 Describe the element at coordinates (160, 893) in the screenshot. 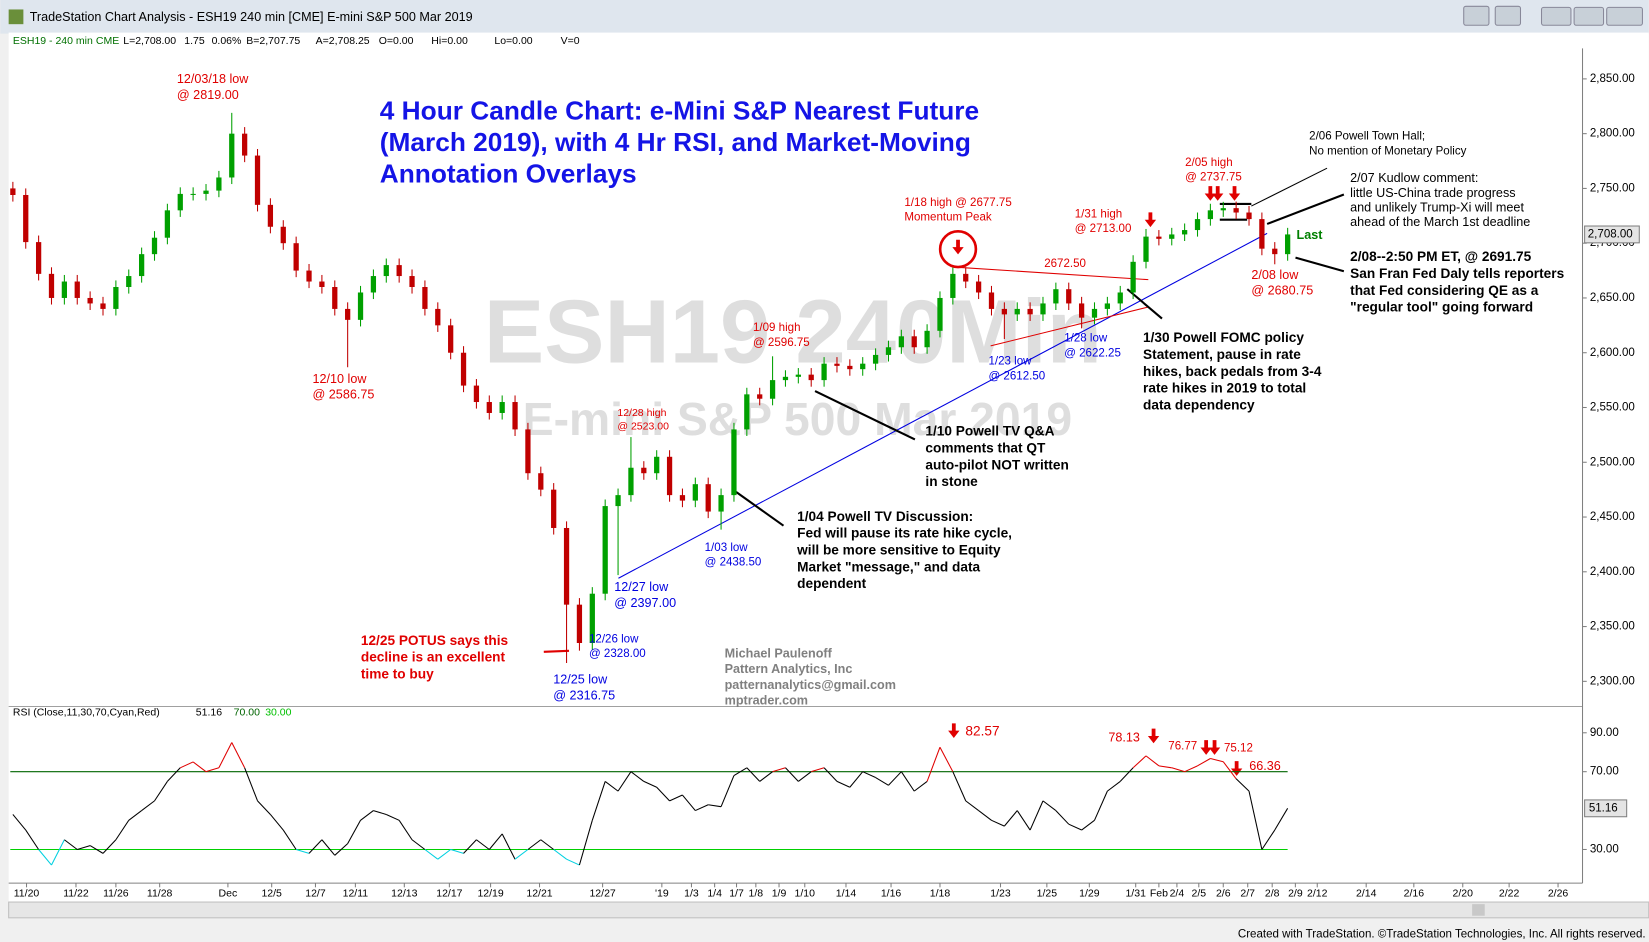

I see `x-tick-label: 11/28` at that location.